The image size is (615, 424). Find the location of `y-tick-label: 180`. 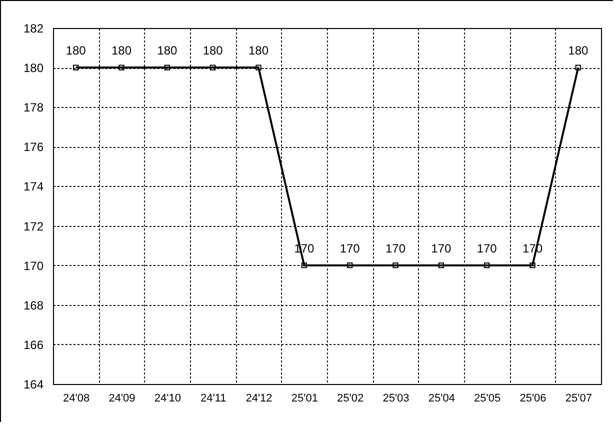

y-tick-label: 180 is located at coordinates (33, 68).